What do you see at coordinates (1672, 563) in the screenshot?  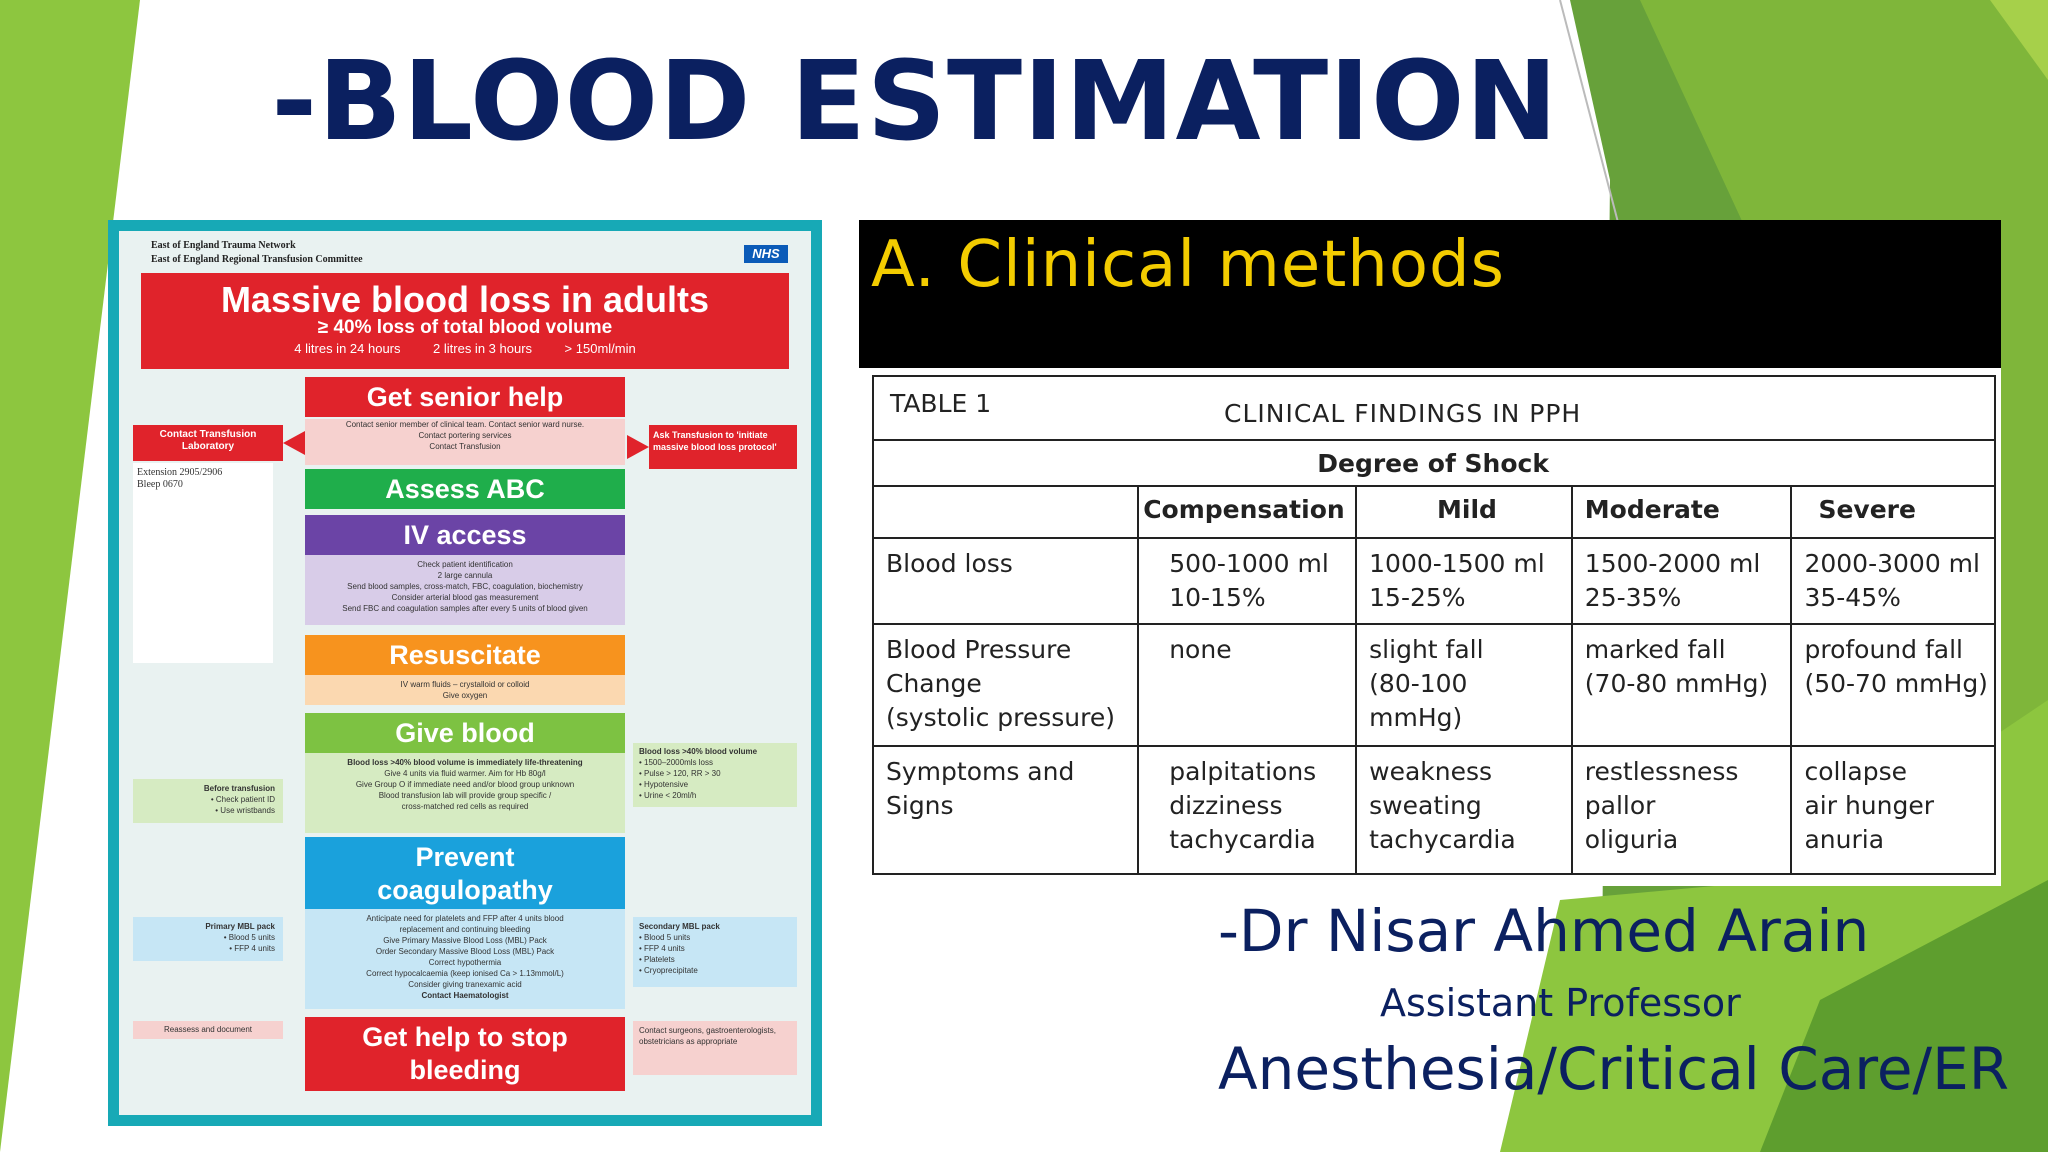 I see `cell-line: 1500-2000 ml` at bounding box center [1672, 563].